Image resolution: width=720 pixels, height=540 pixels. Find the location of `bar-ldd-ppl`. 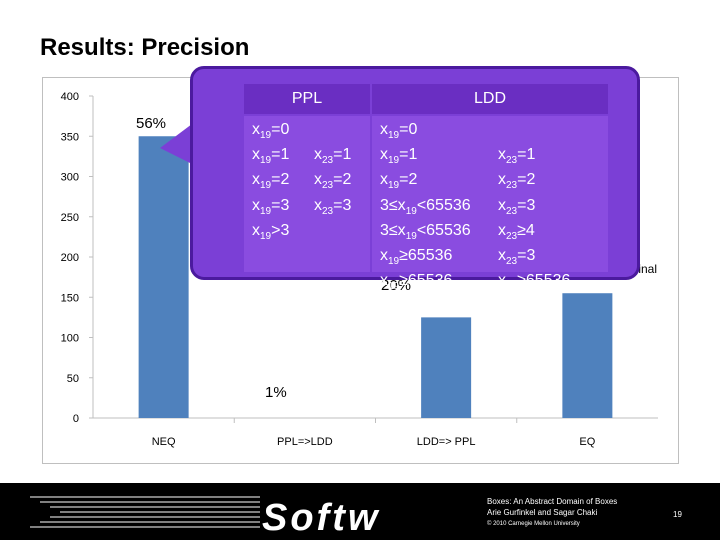

bar-ldd-ppl is located at coordinates (446, 367).